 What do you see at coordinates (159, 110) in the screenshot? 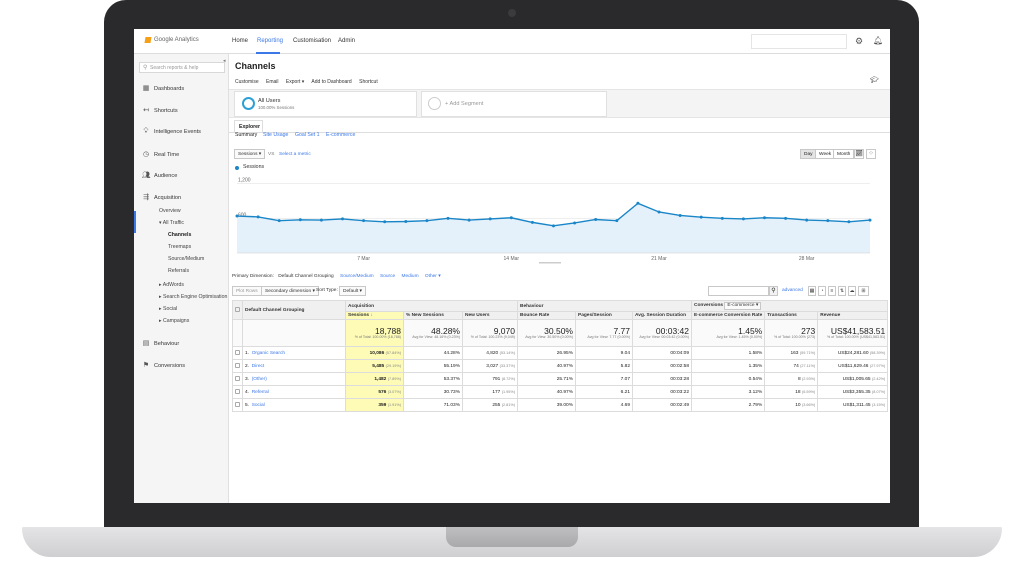
I see `sidebar-item-shortcuts: ↤ Shortcuts` at bounding box center [159, 110].